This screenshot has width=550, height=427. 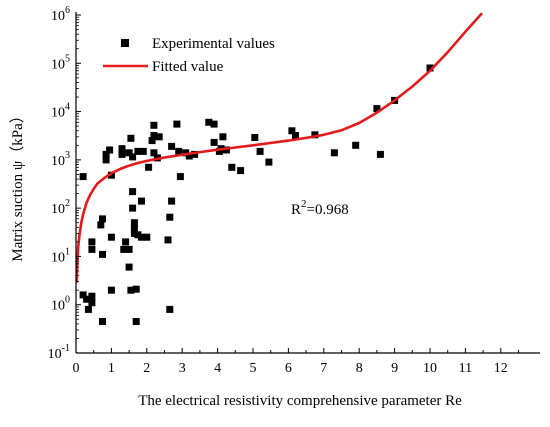 What do you see at coordinates (60, 14) in the screenshot?
I see `y-tick-label: 10⁶` at bounding box center [60, 14].